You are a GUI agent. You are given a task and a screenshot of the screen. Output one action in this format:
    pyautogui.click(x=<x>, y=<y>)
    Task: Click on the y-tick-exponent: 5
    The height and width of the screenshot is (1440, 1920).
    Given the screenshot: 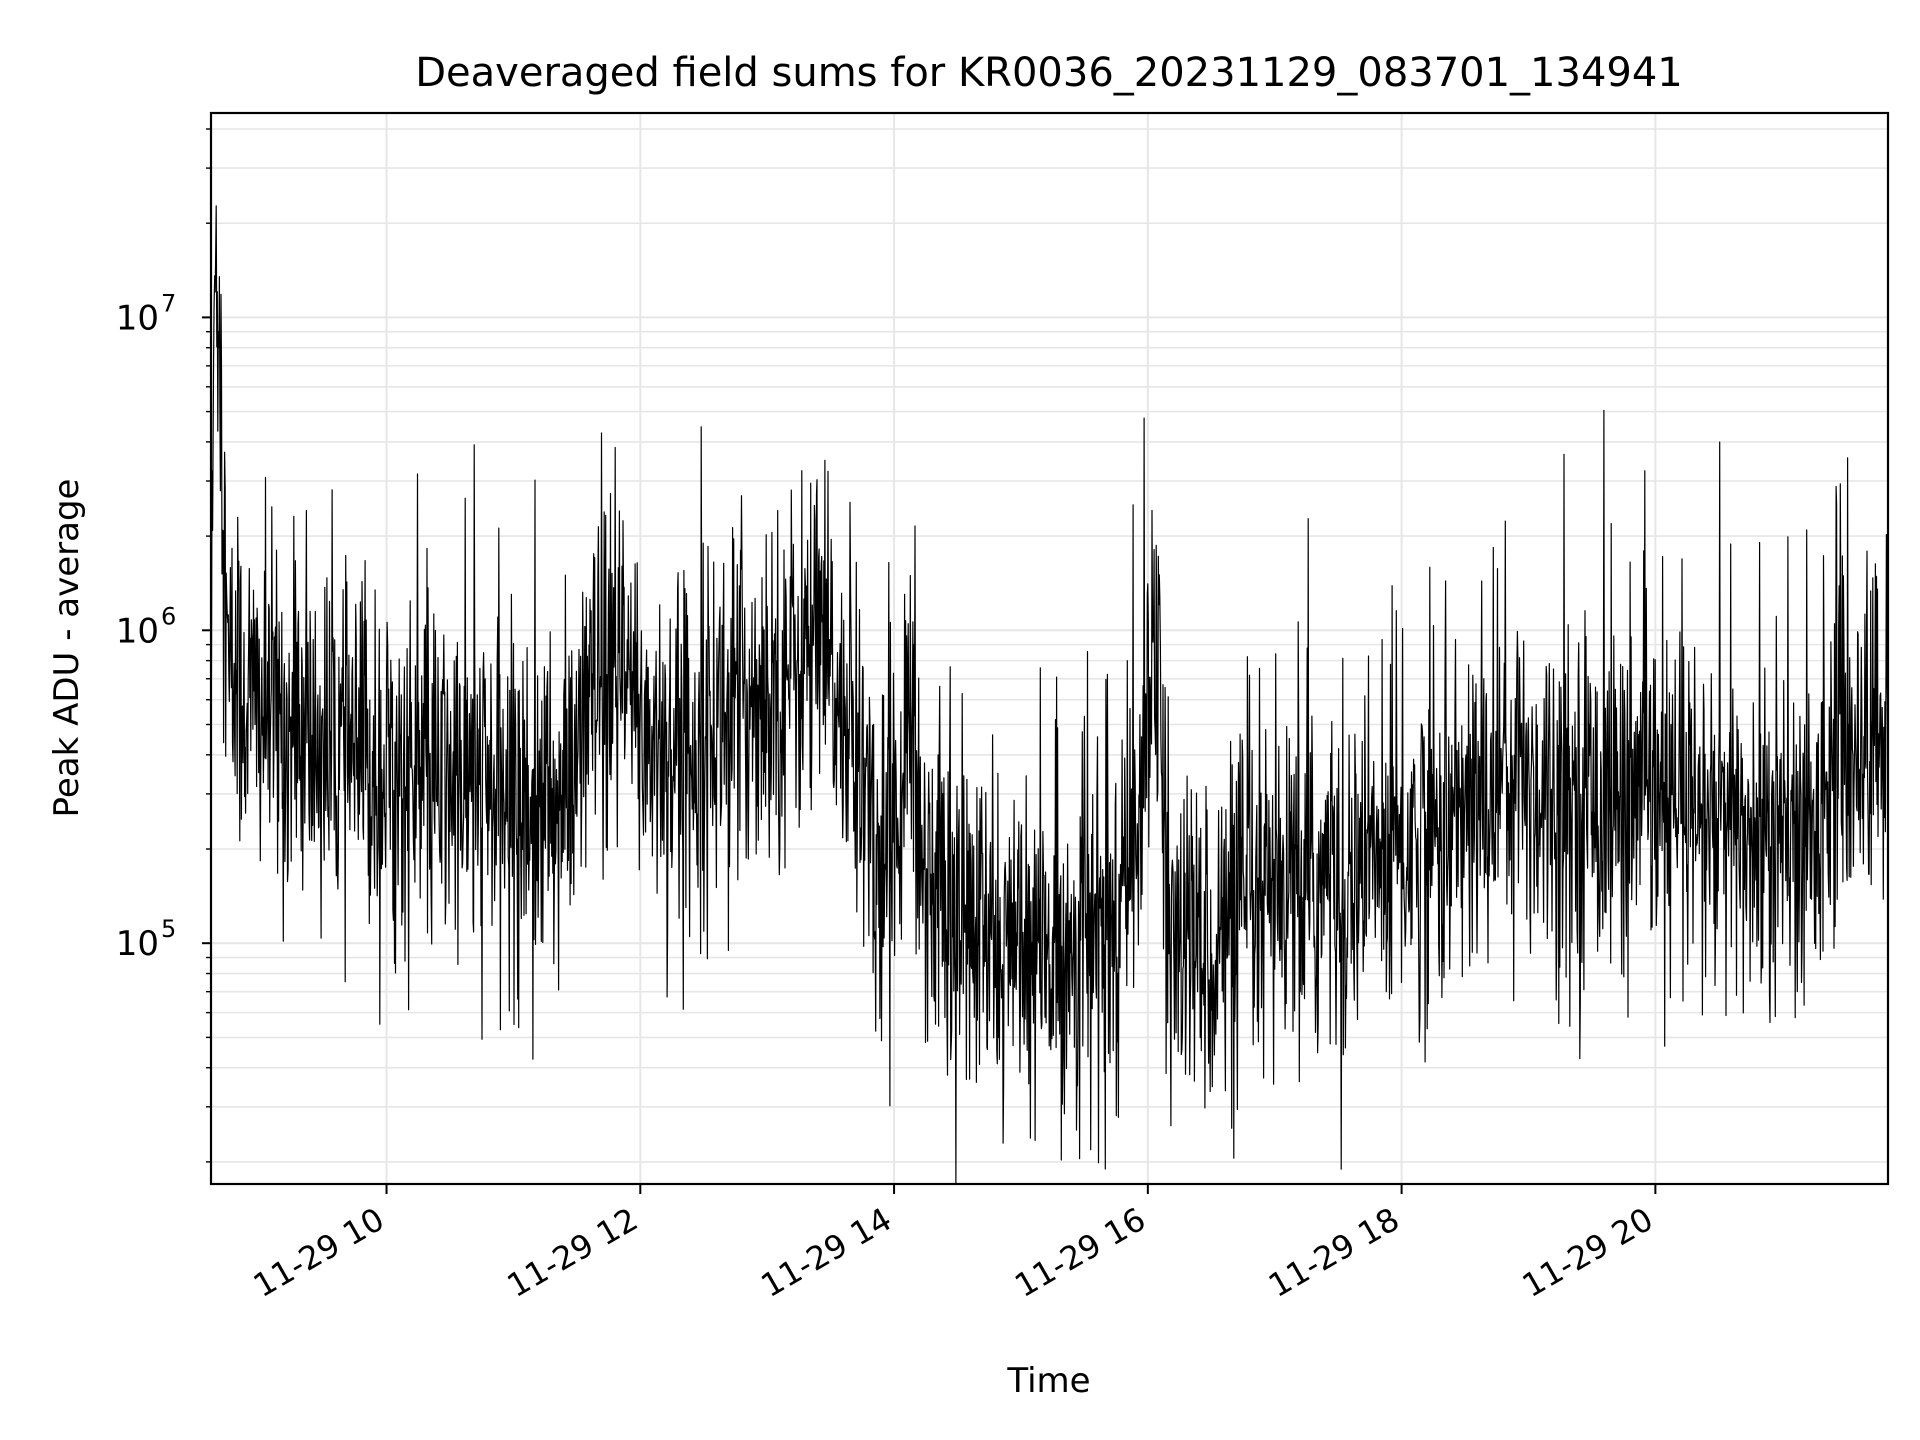 What is the action you would take?
    pyautogui.click(x=168, y=929)
    